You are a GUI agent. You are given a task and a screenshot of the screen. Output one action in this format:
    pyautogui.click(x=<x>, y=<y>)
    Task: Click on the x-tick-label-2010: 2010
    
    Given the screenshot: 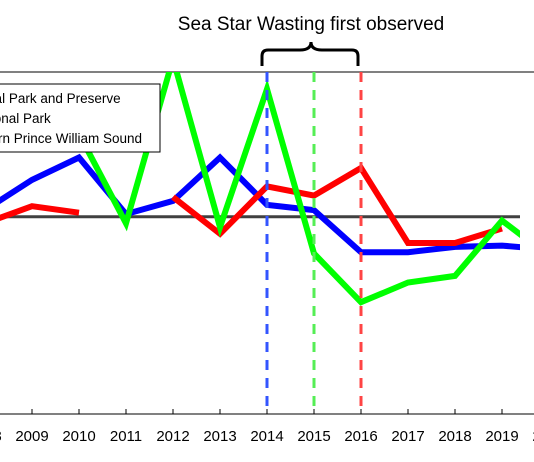 What is the action you would take?
    pyautogui.click(x=78, y=436)
    